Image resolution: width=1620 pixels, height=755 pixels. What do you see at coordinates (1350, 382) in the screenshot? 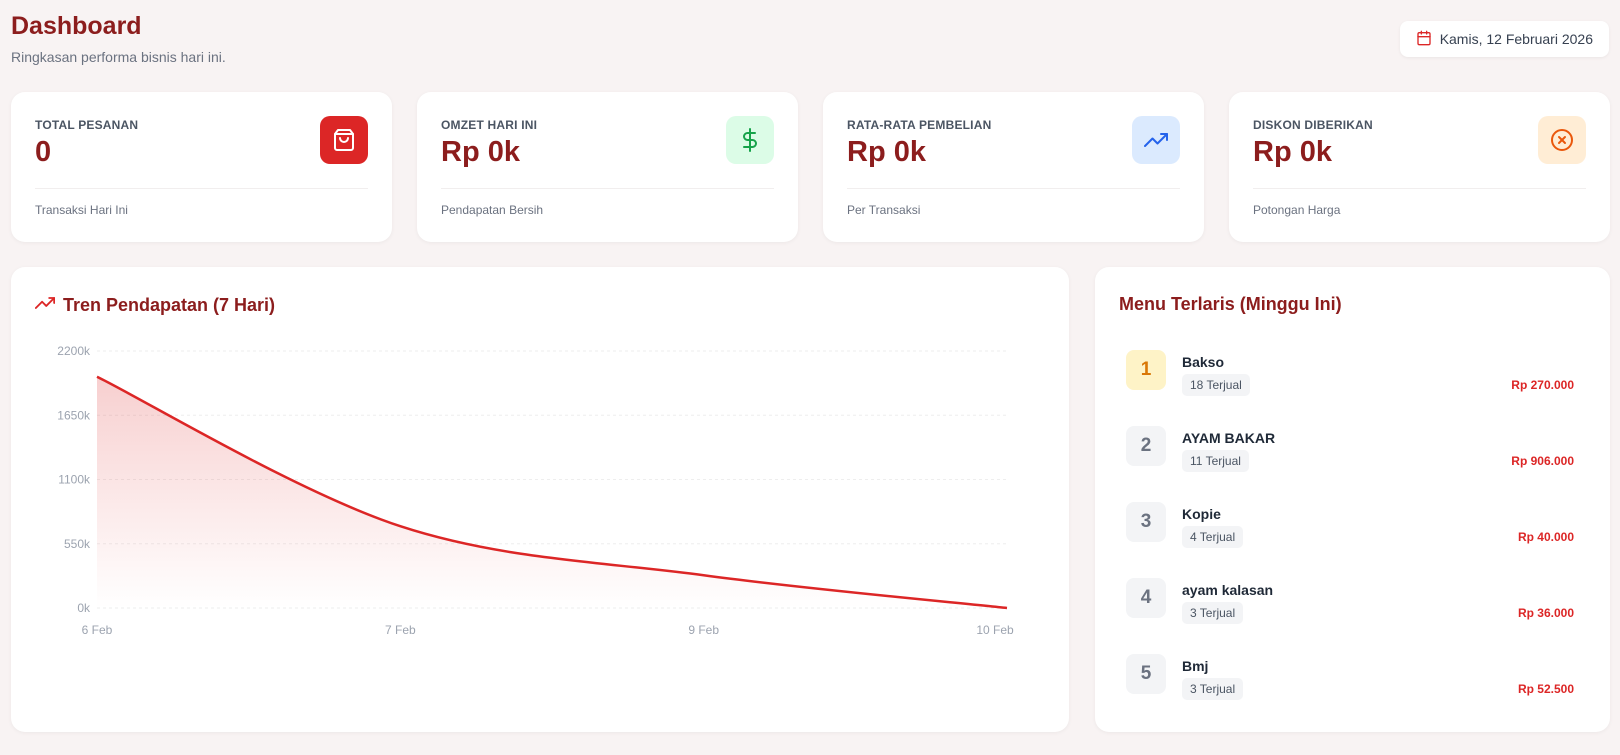
I see `list-item: 1 Bakso 18 Terjual Rp 270.000` at bounding box center [1350, 382].